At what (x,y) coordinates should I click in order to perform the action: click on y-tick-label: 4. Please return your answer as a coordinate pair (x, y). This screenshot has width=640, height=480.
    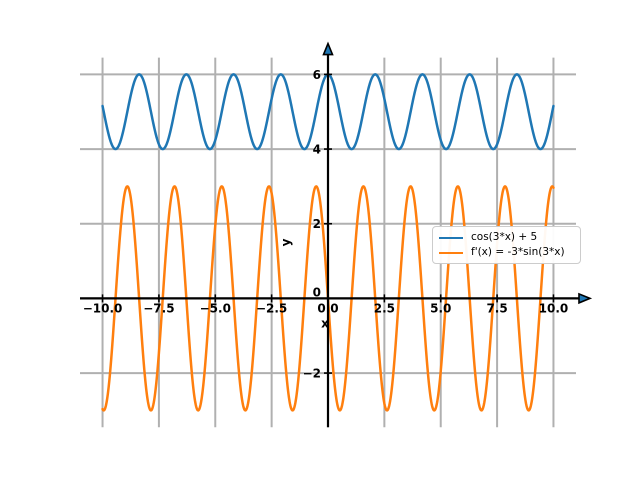
    Looking at the image, I should click on (317, 150).